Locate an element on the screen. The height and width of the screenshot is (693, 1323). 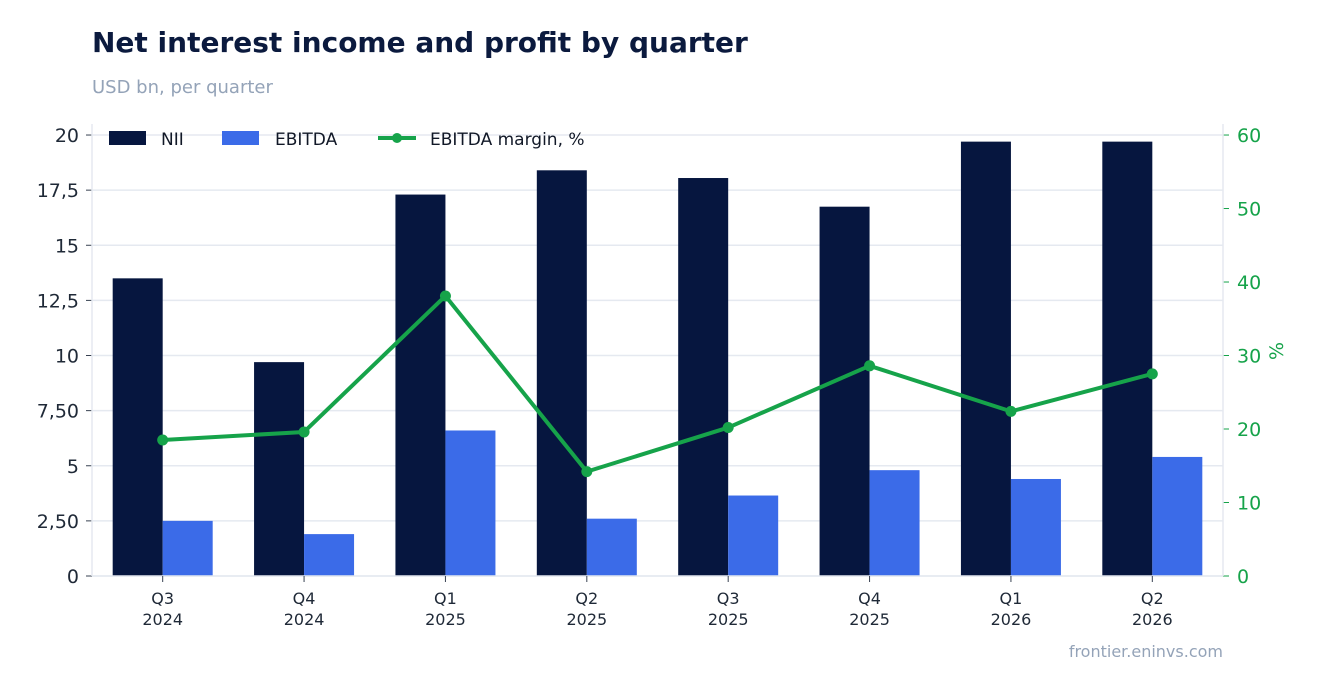
right-tick-label: 20 is located at coordinates (1249, 430).